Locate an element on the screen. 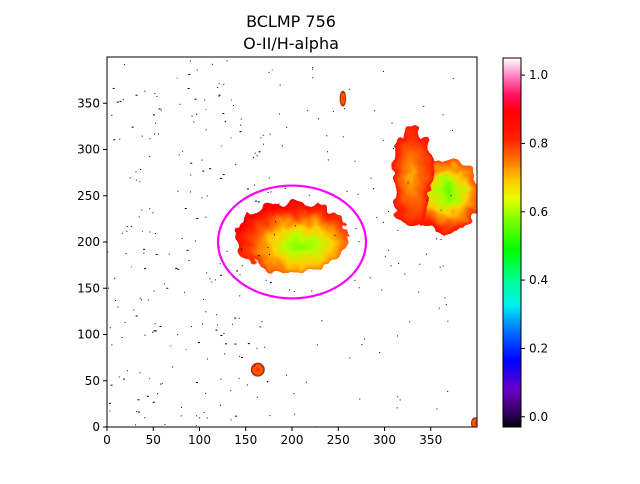 This screenshot has width=640, height=484. colorbar-tick-label: 0.6 is located at coordinates (538, 212).